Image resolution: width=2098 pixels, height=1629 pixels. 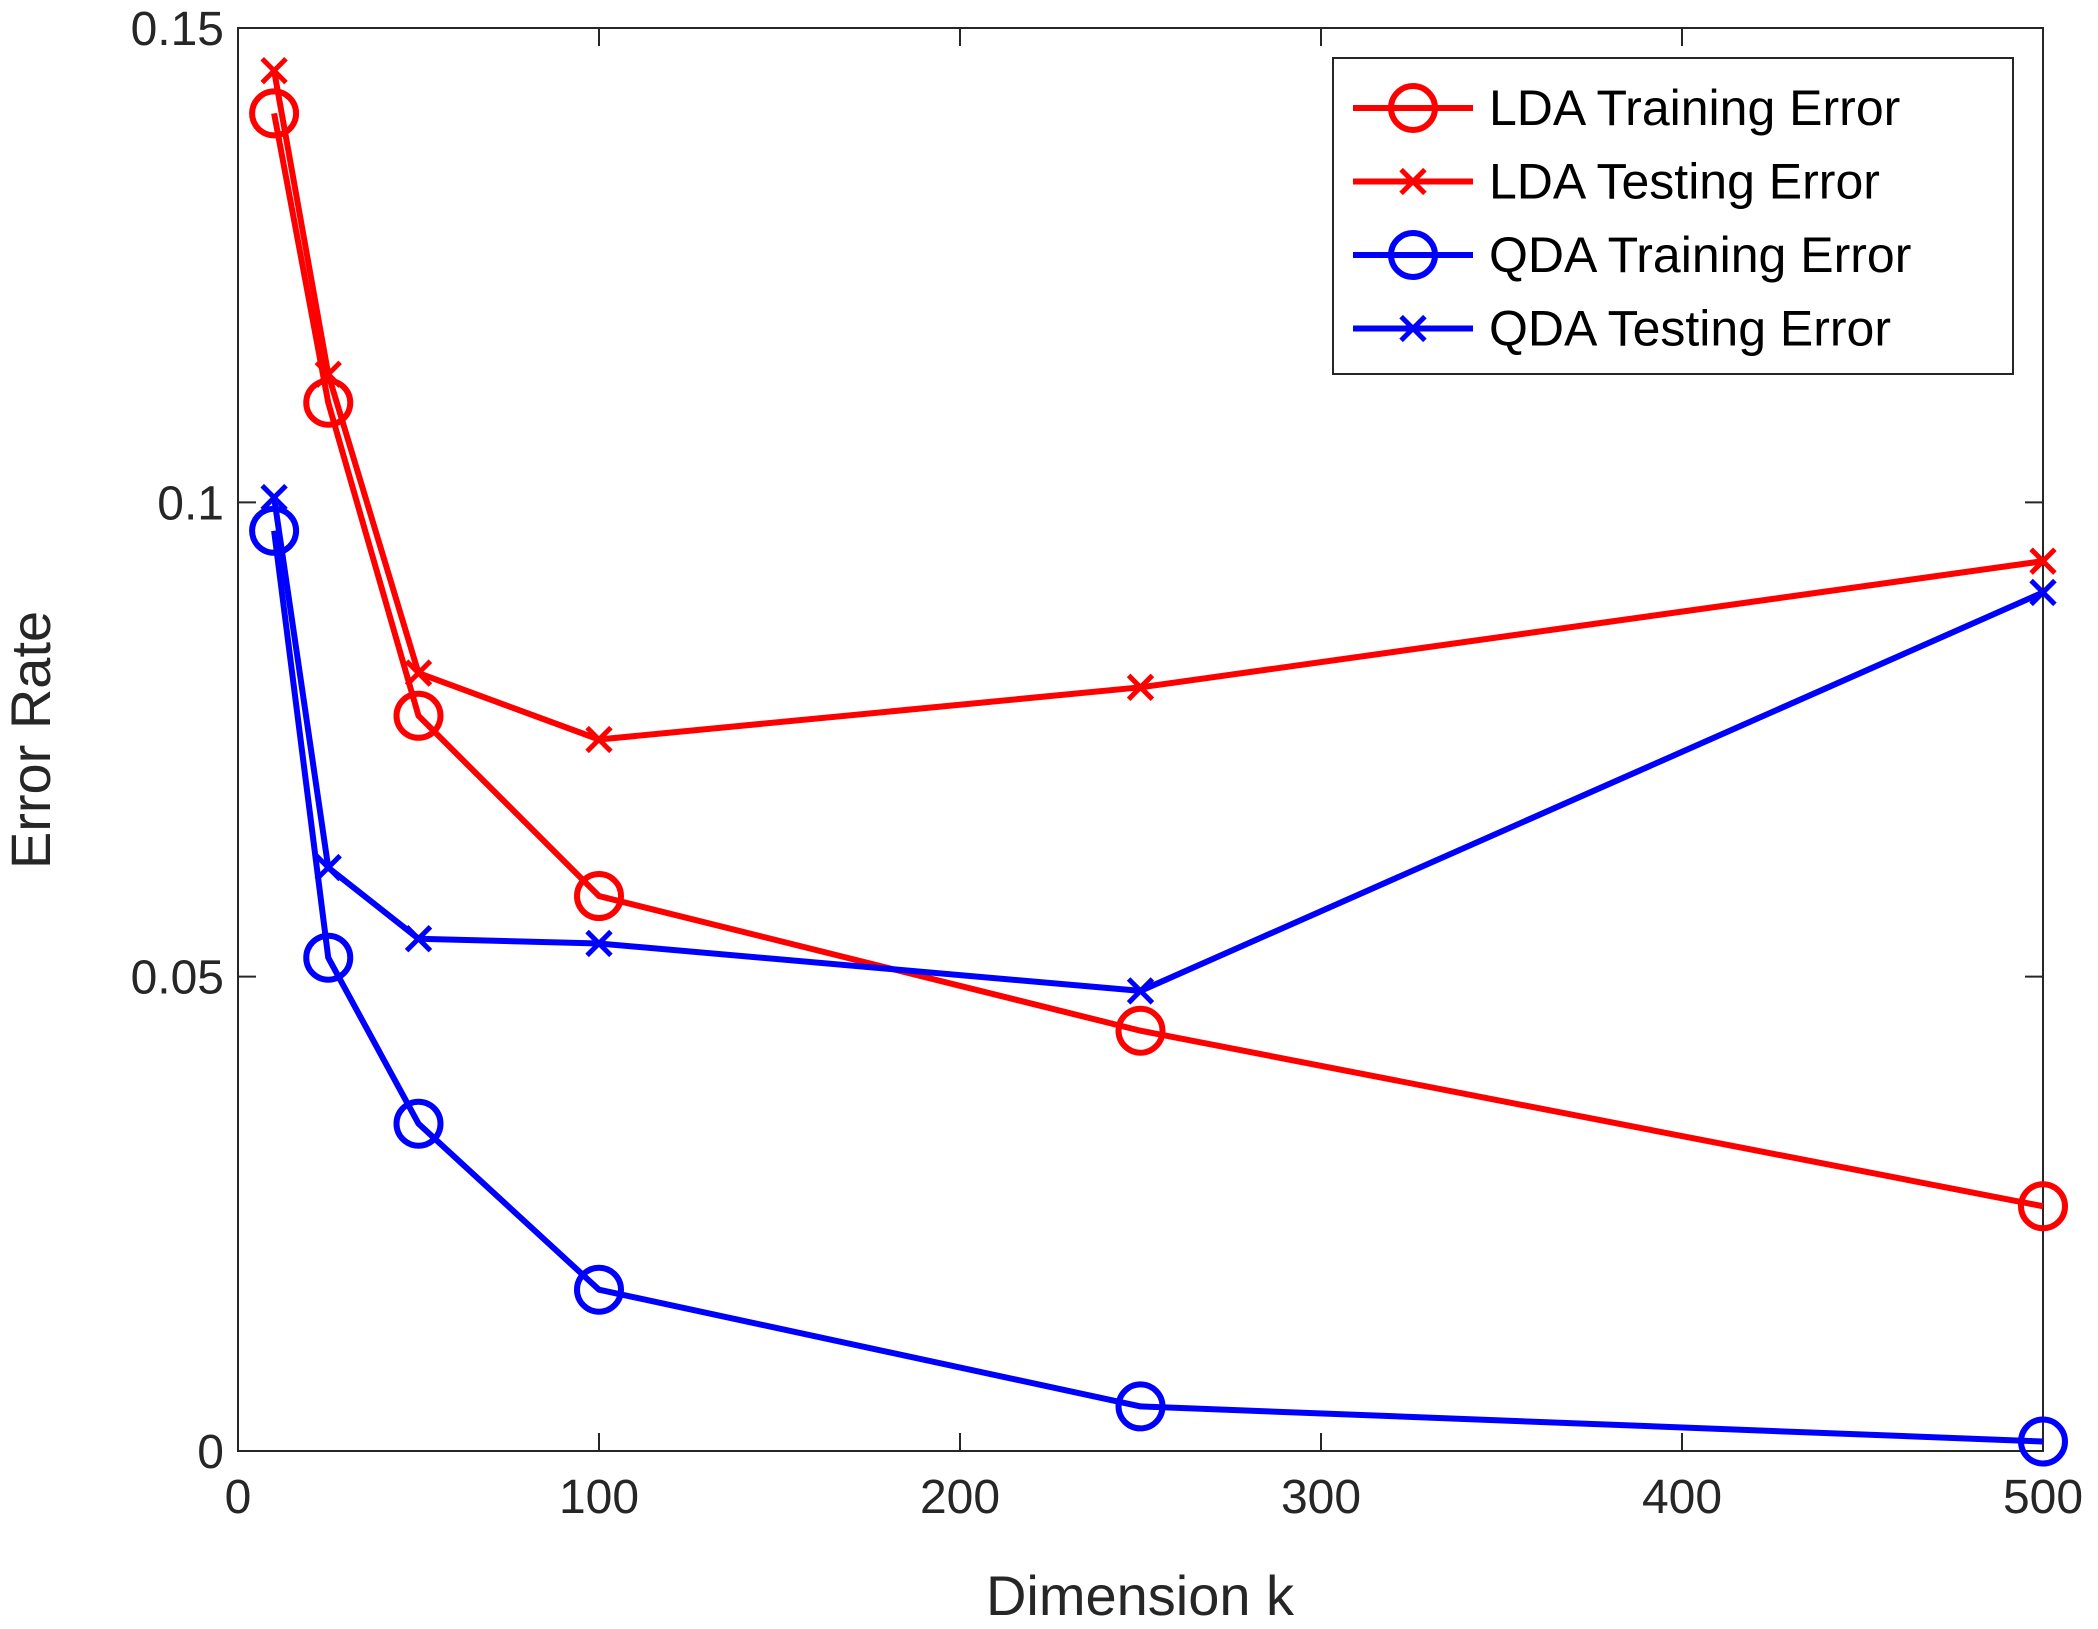 What do you see at coordinates (1140, 1595) in the screenshot?
I see `x-axis-title: Dimension k` at bounding box center [1140, 1595].